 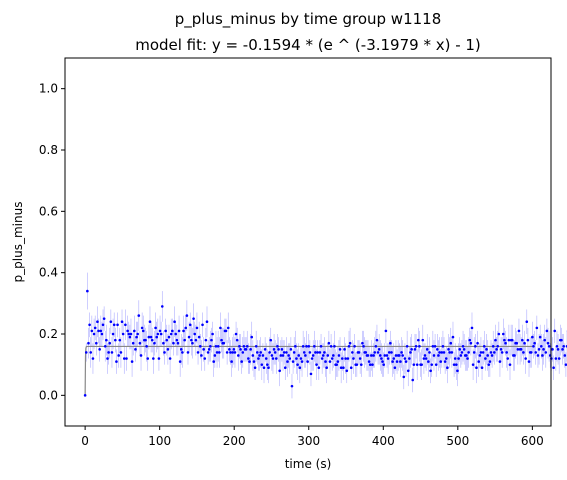 I want to click on y-tick-label: 0.0, so click(x=48, y=395).